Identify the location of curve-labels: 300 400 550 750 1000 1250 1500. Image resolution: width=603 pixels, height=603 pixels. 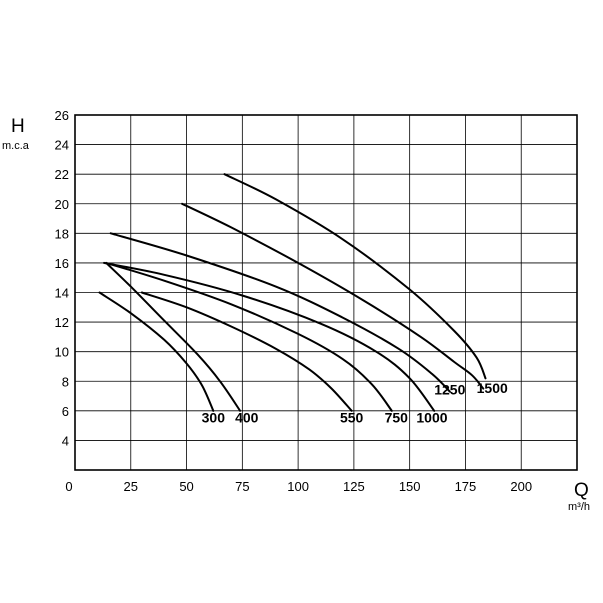
(355, 403).